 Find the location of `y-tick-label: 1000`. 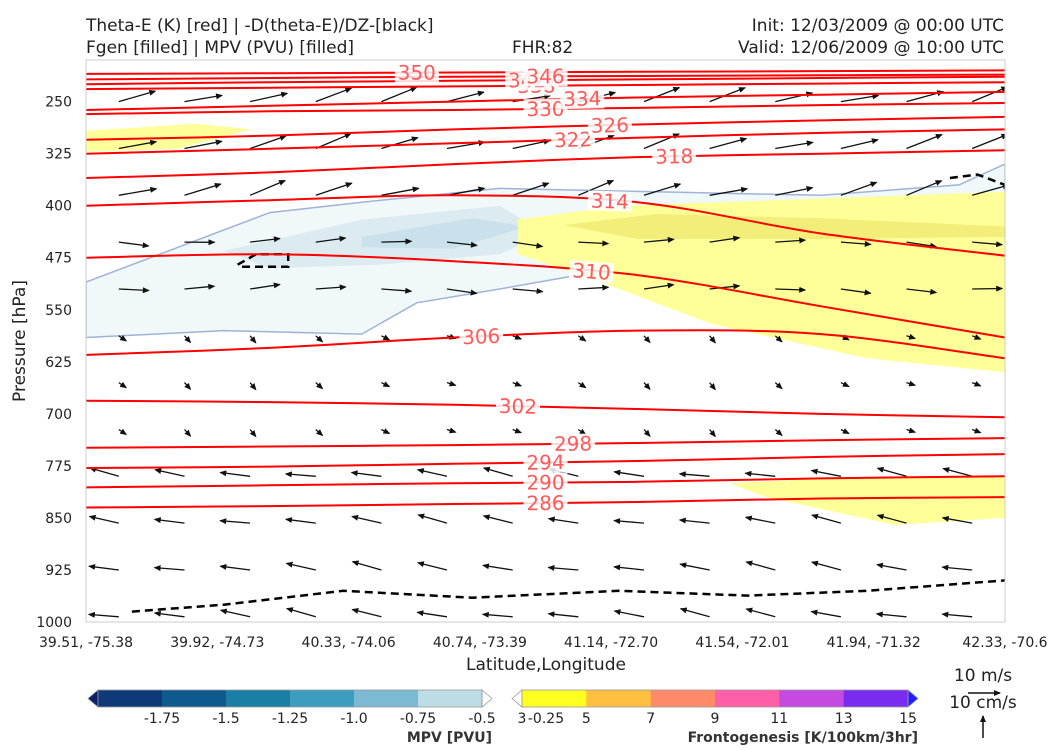

y-tick-label: 1000 is located at coordinates (54, 623).